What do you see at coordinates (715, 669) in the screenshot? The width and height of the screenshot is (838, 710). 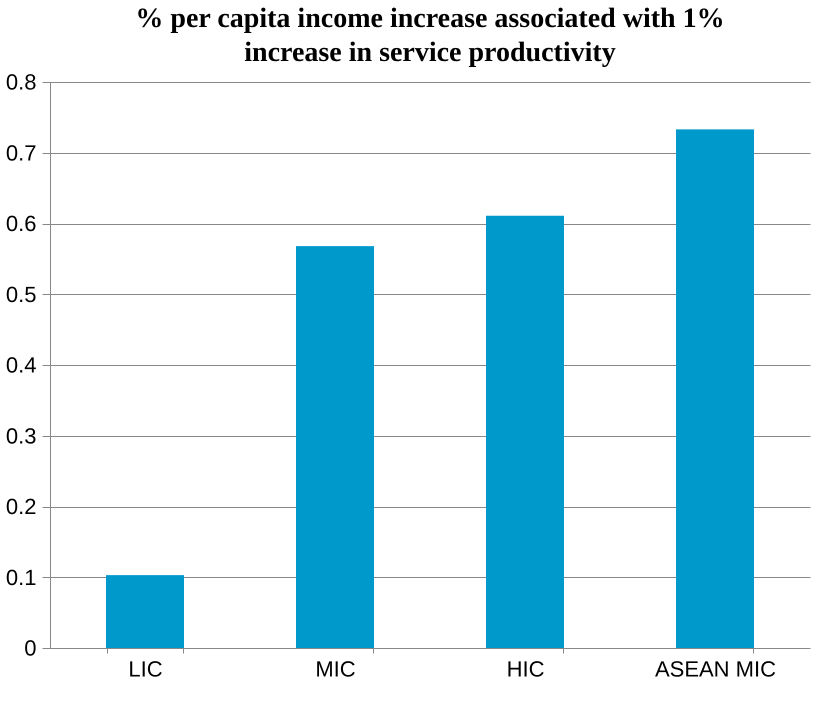 I see `x-tick-label: ASEAN MIC` at bounding box center [715, 669].